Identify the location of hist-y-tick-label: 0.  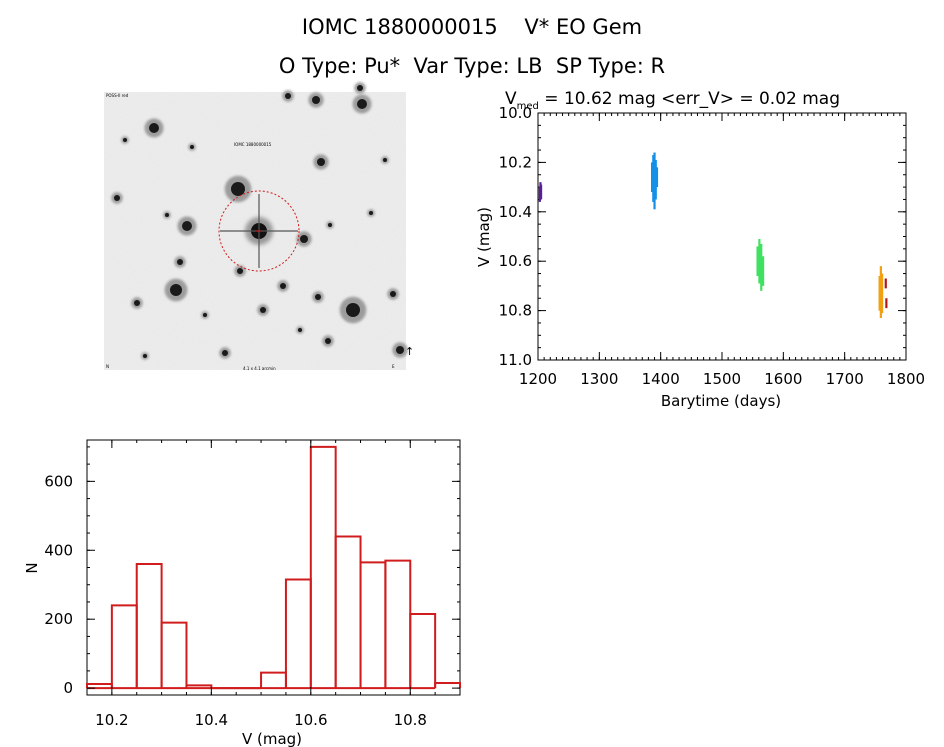
(68, 688).